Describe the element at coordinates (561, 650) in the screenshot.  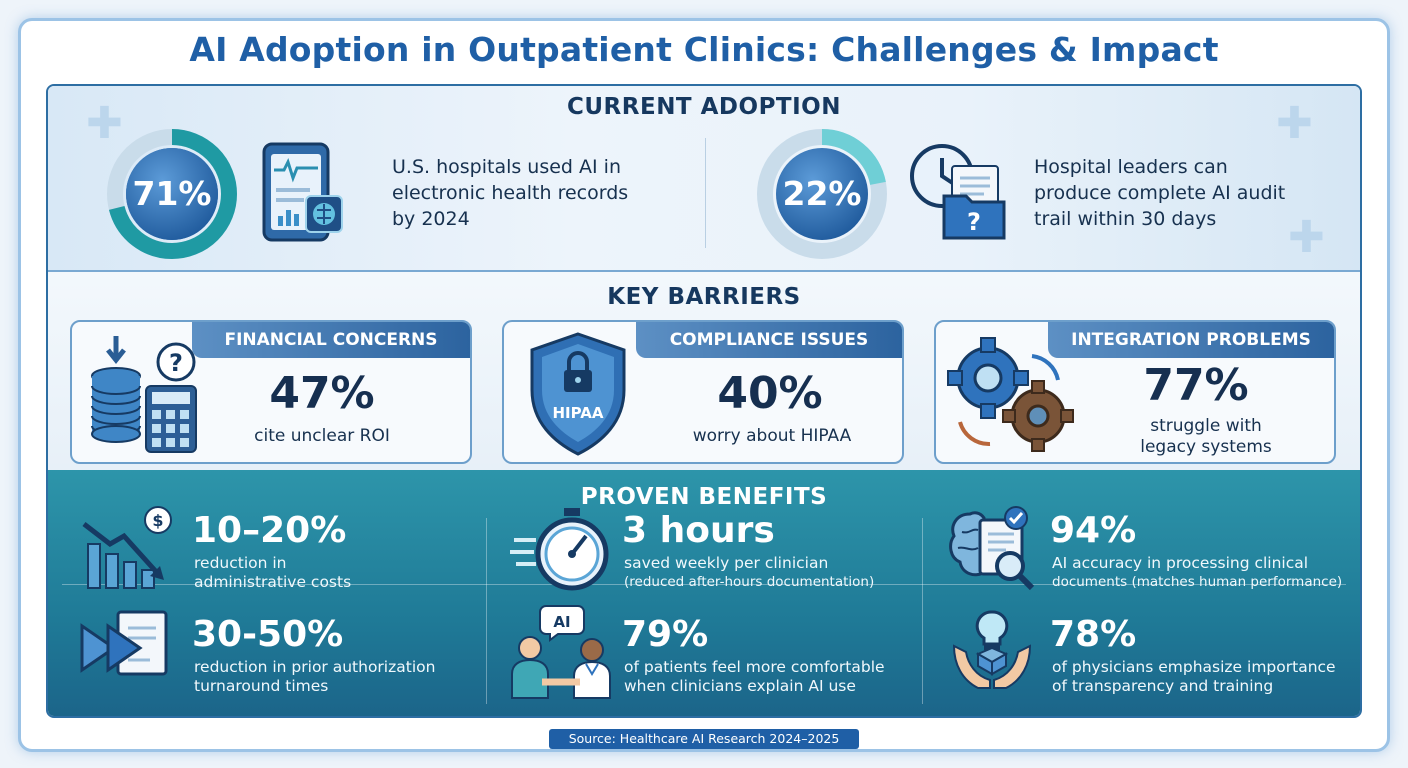
I see `doctor-patient-icon: AI` at that location.